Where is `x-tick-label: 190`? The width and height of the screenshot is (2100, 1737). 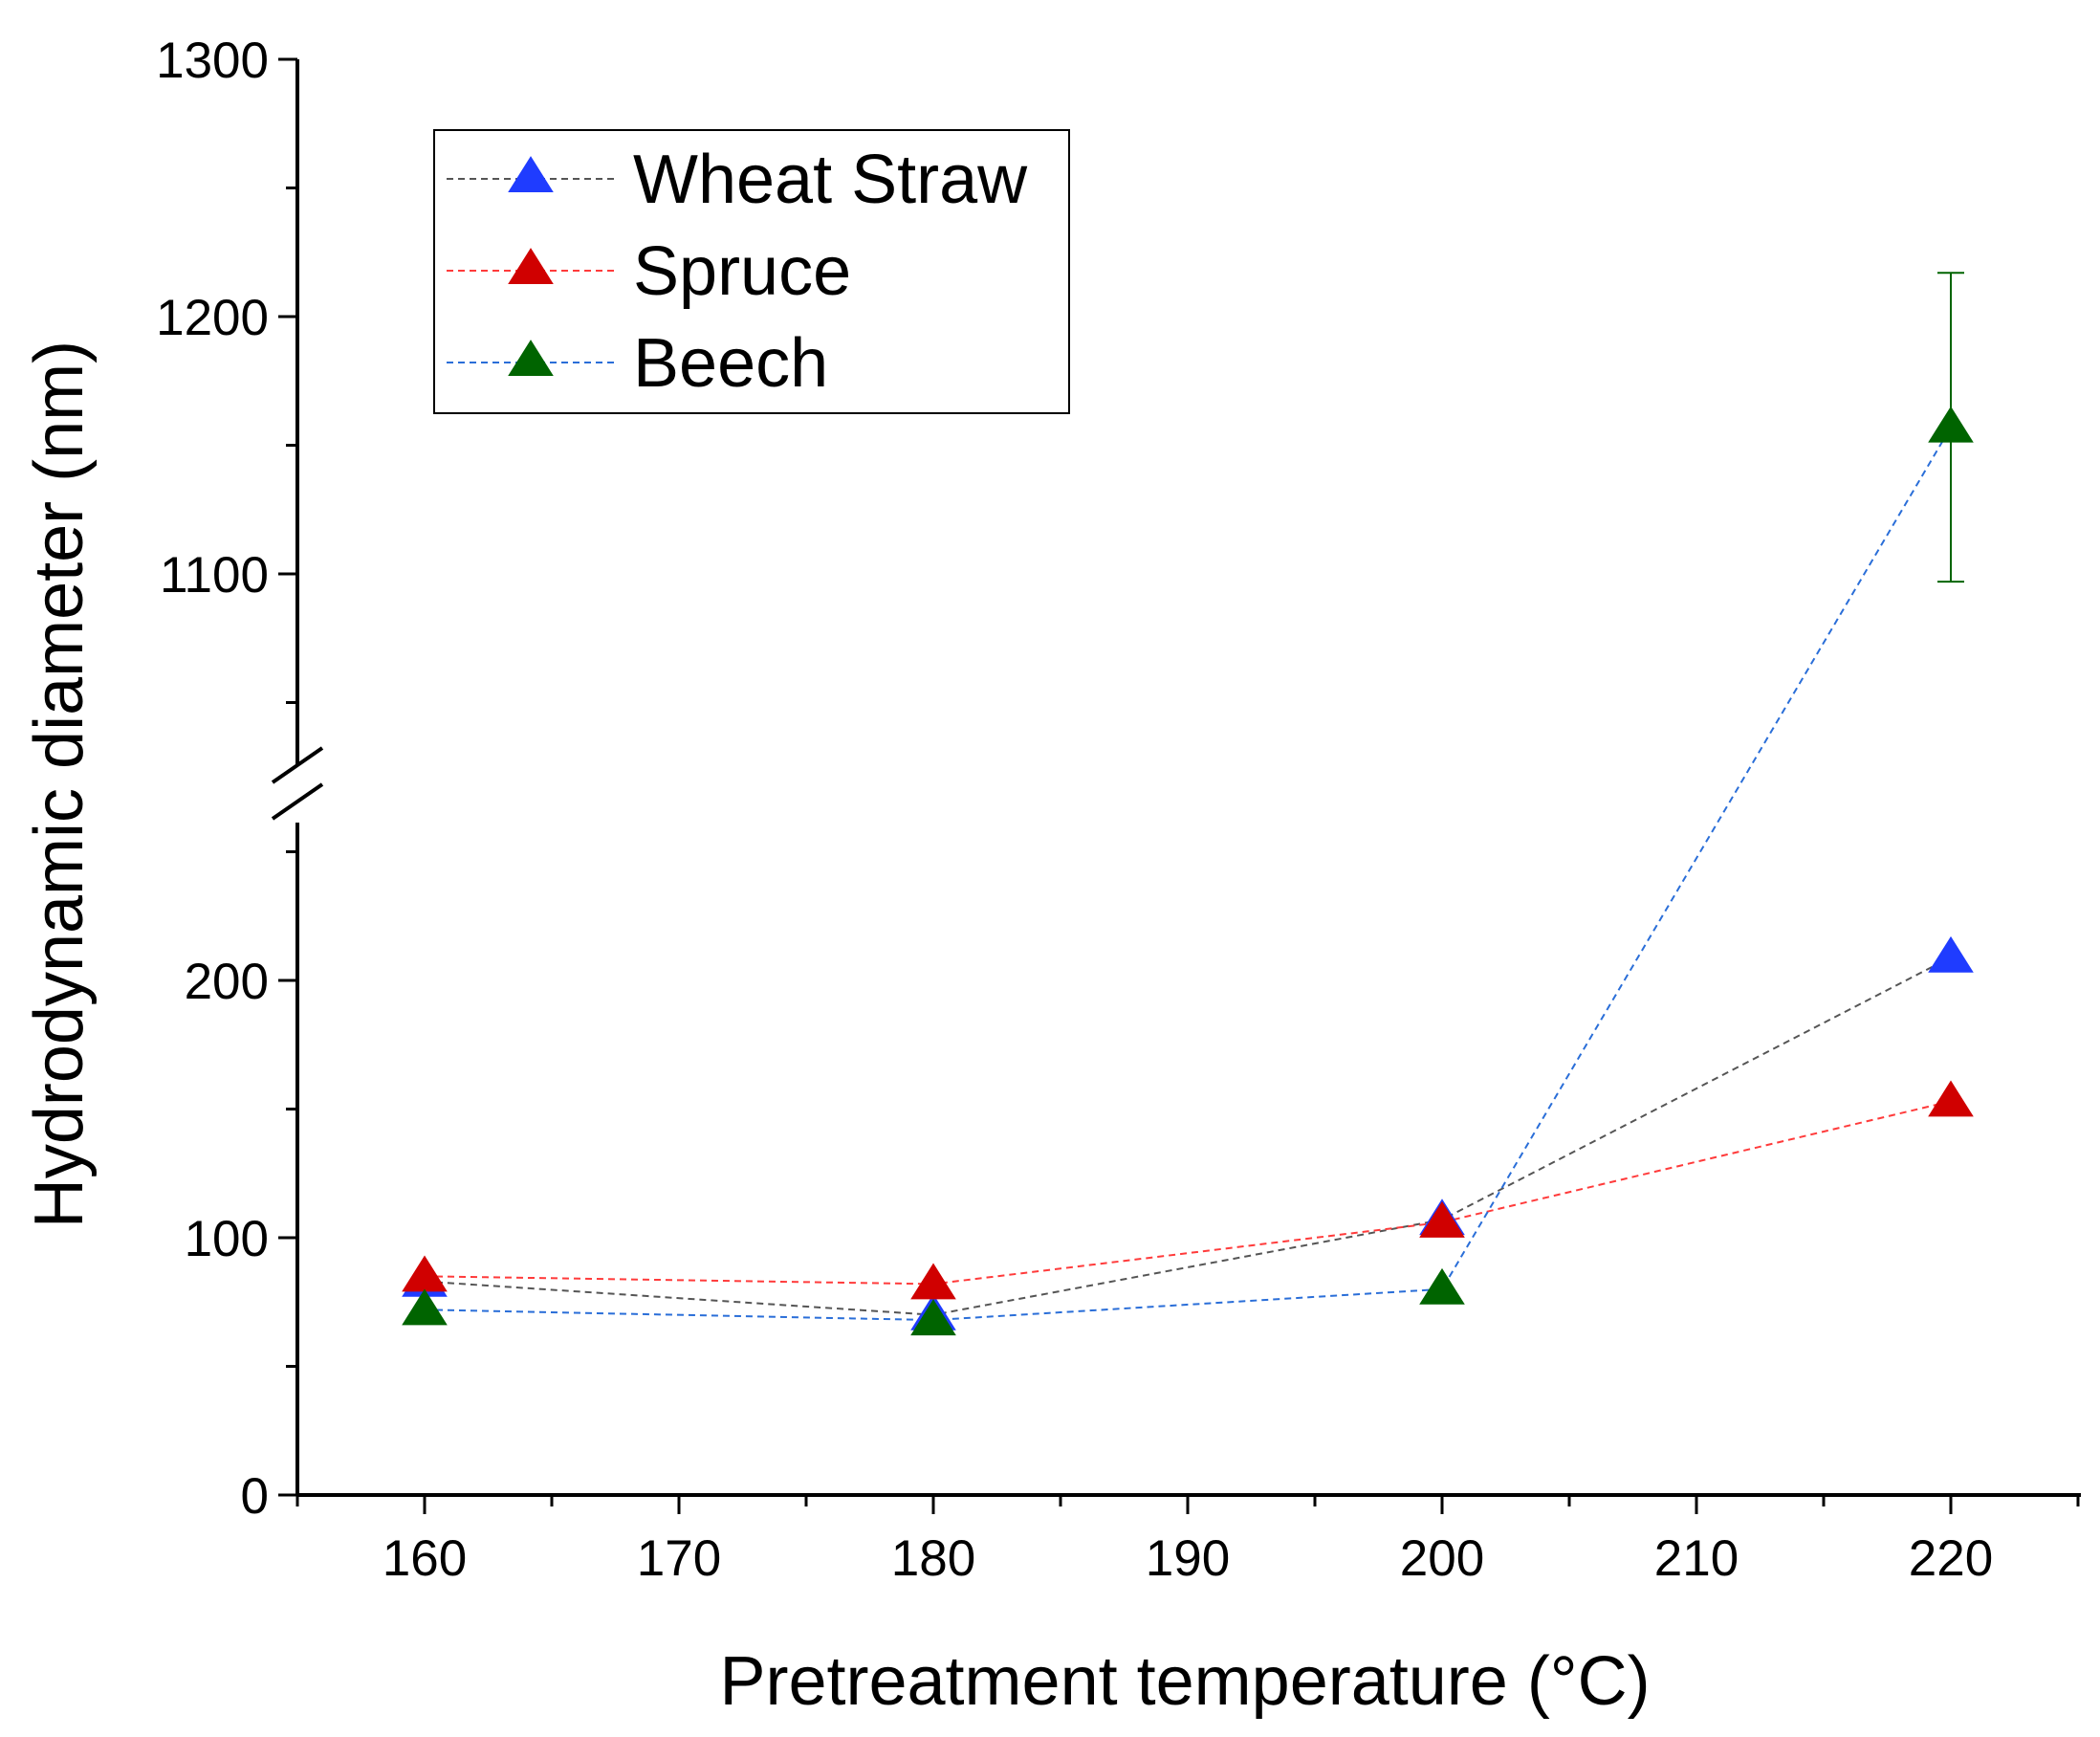
x-tick-label: 190 is located at coordinates (1188, 1558).